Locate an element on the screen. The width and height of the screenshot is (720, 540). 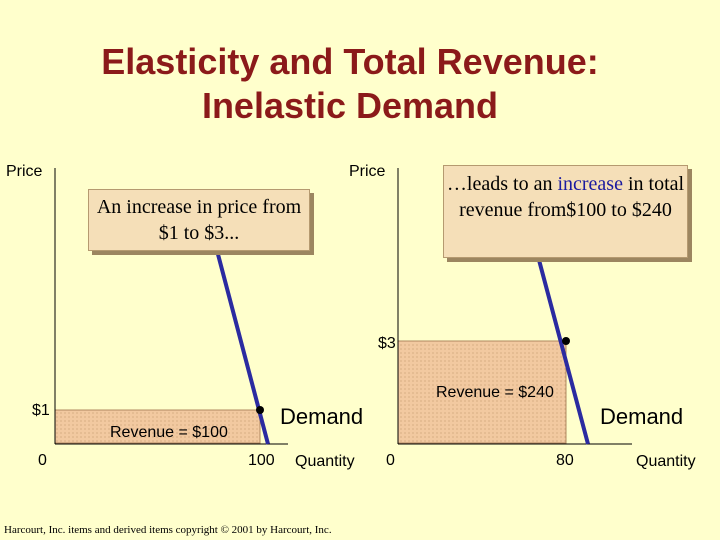
right-point is located at coordinates (566, 341).